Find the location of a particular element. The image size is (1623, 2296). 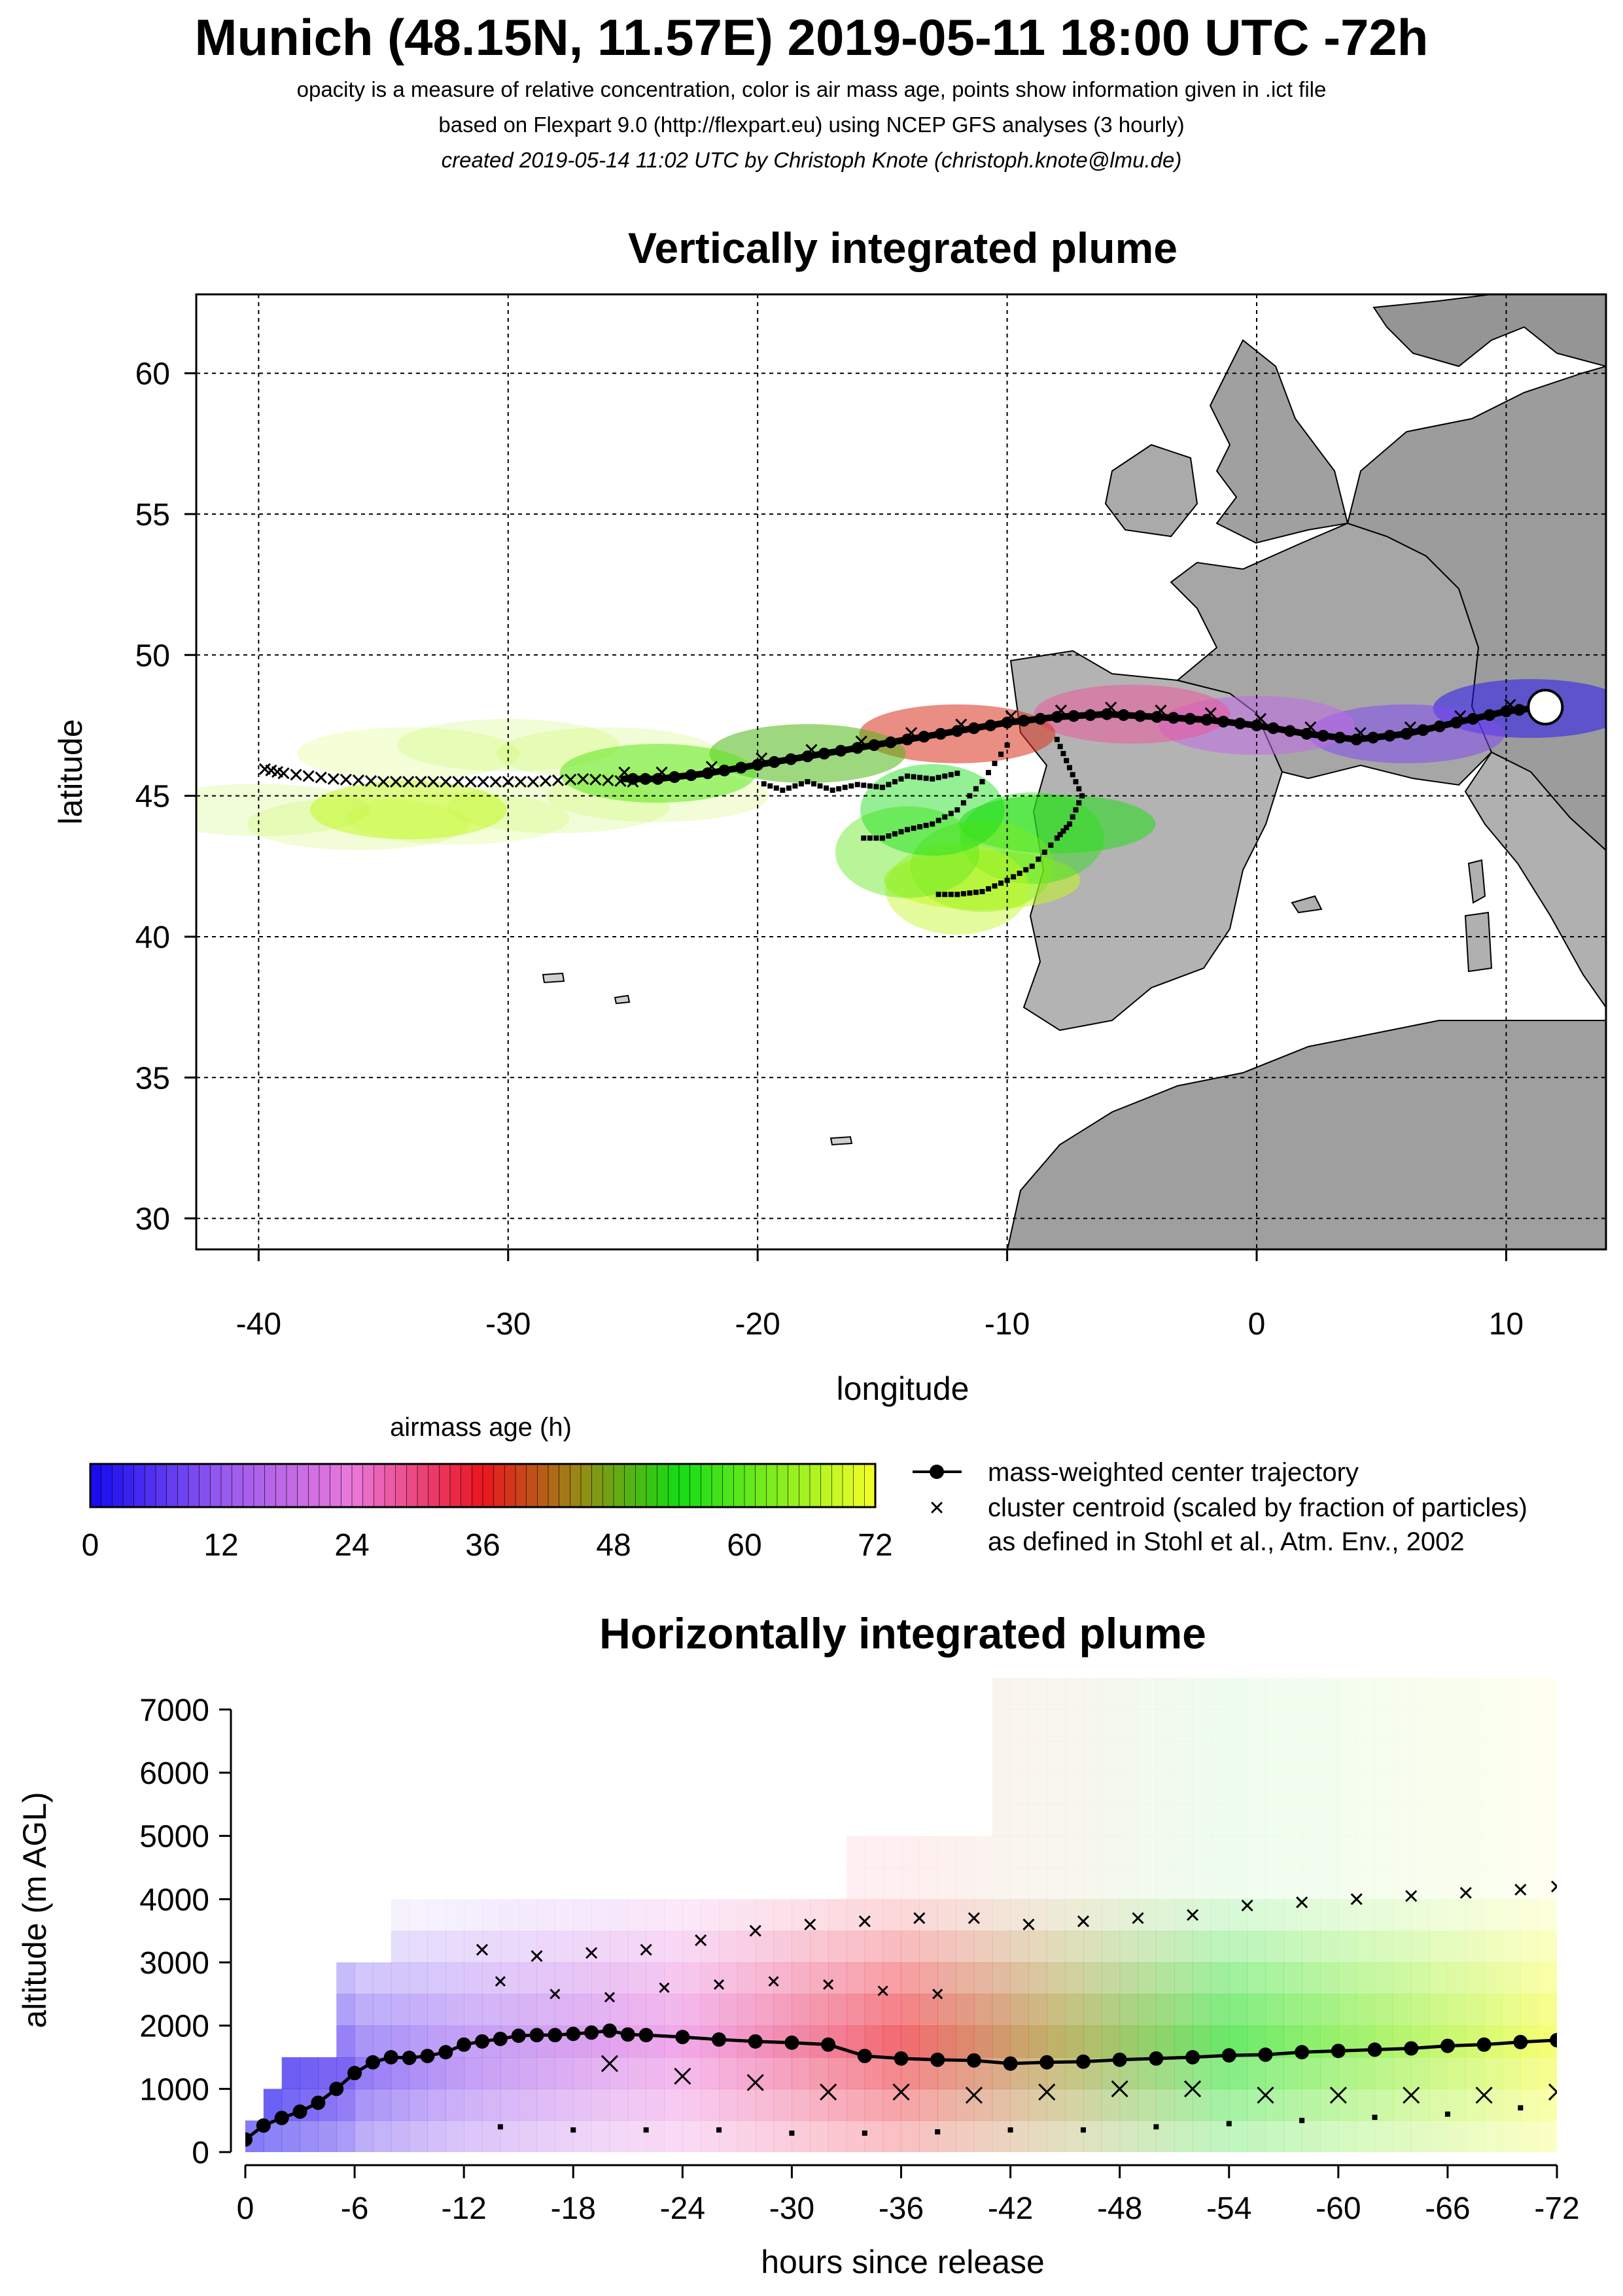

madeira-island is located at coordinates (841, 1141).